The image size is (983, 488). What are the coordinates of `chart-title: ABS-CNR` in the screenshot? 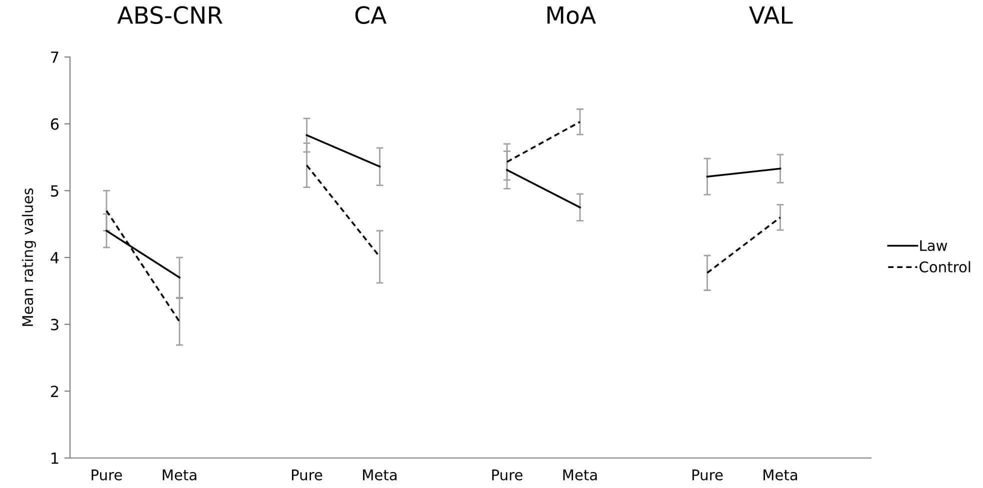 It's located at (169, 15).